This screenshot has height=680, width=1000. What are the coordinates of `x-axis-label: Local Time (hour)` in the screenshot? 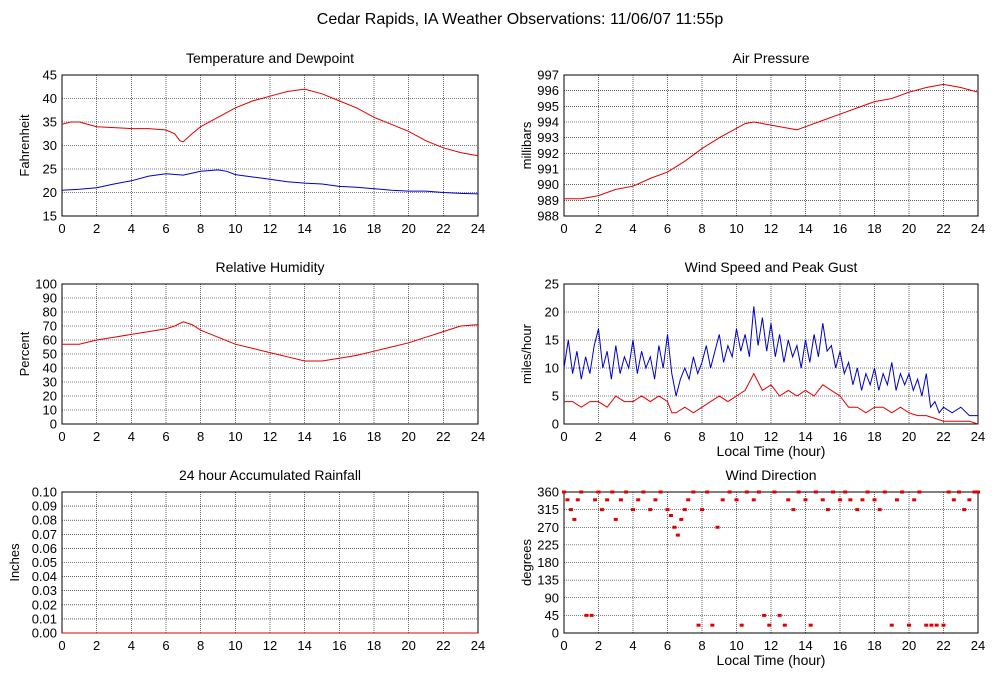 It's located at (771, 451).